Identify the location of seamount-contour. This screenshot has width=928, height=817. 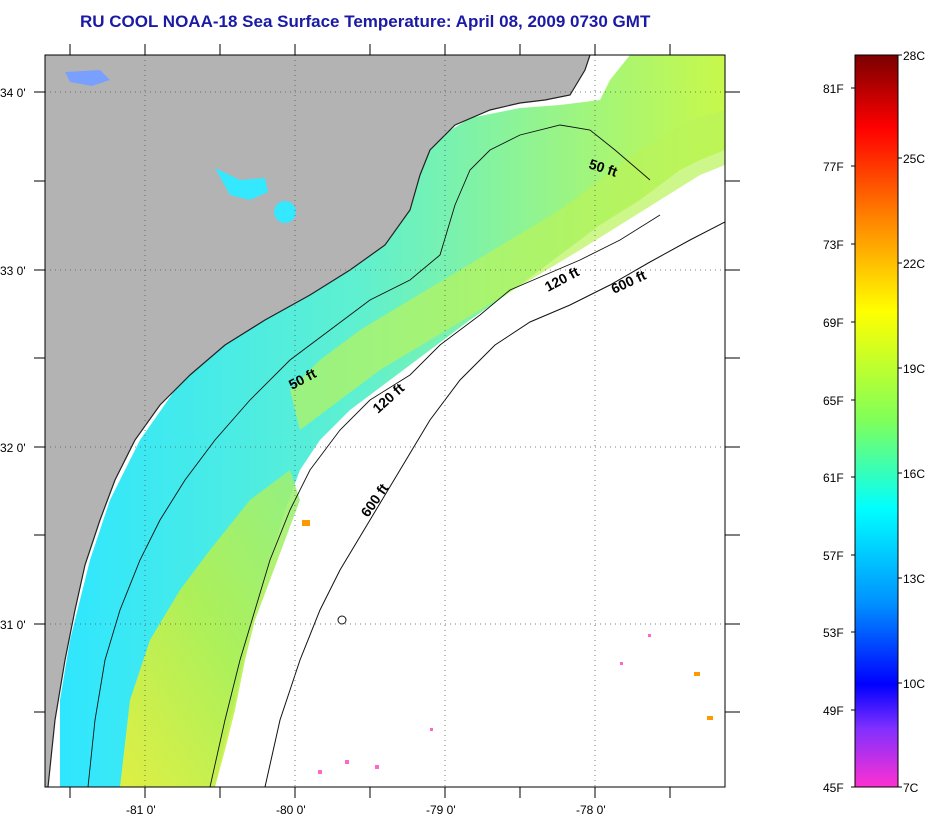
(342, 620).